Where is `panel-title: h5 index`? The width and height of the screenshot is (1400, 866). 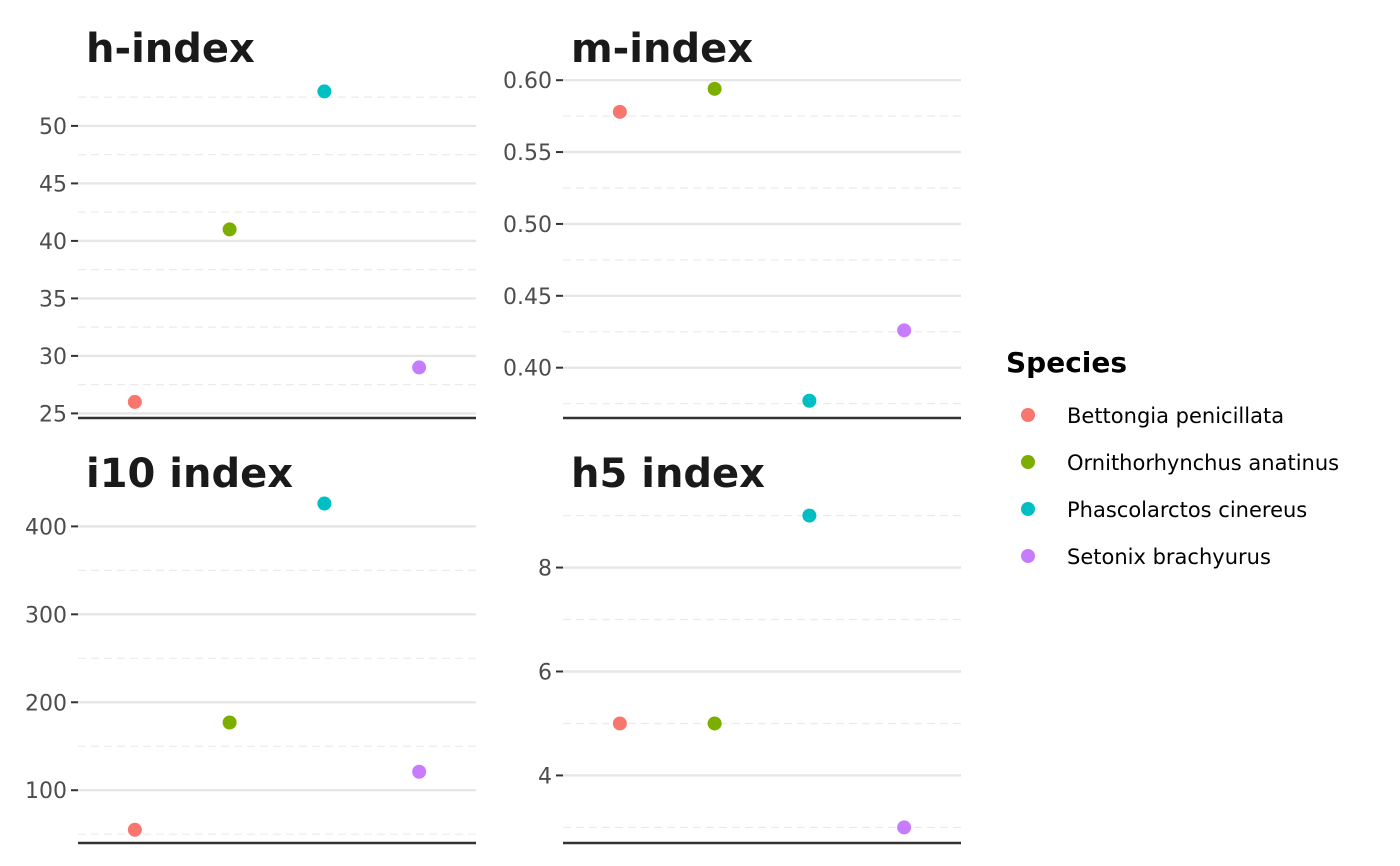 panel-title: h5 index is located at coordinates (668, 474).